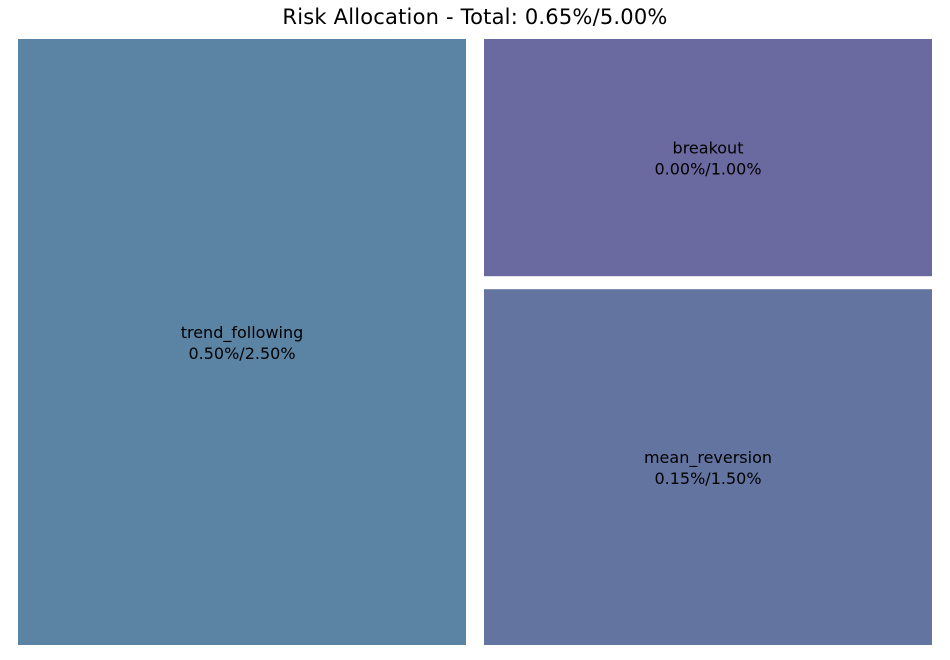  What do you see at coordinates (241, 353) in the screenshot?
I see `tile-value-label: 0.50%/2.50%` at bounding box center [241, 353].